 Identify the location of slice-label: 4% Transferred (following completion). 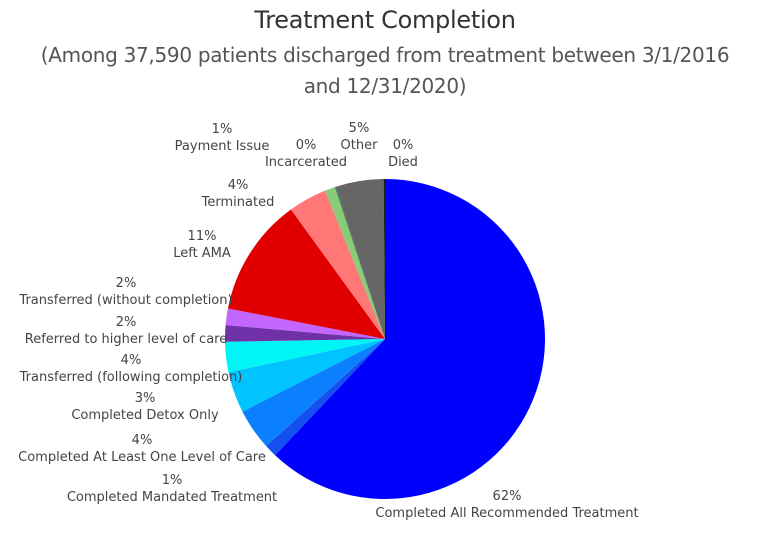
(131, 369).